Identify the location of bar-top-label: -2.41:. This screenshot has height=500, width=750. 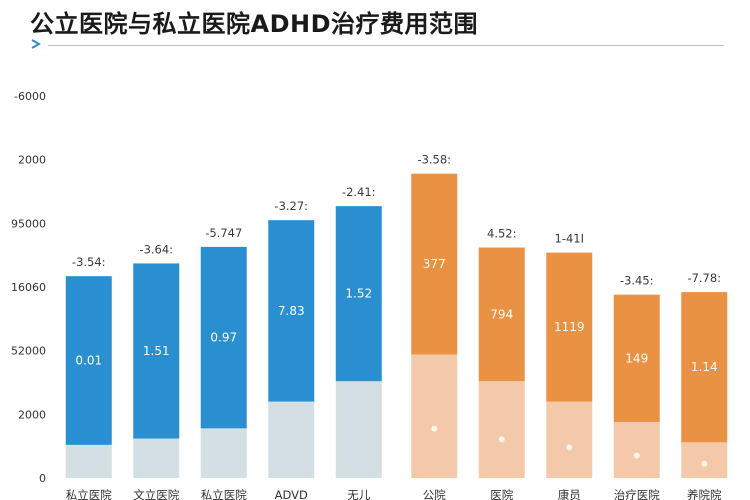
(359, 192).